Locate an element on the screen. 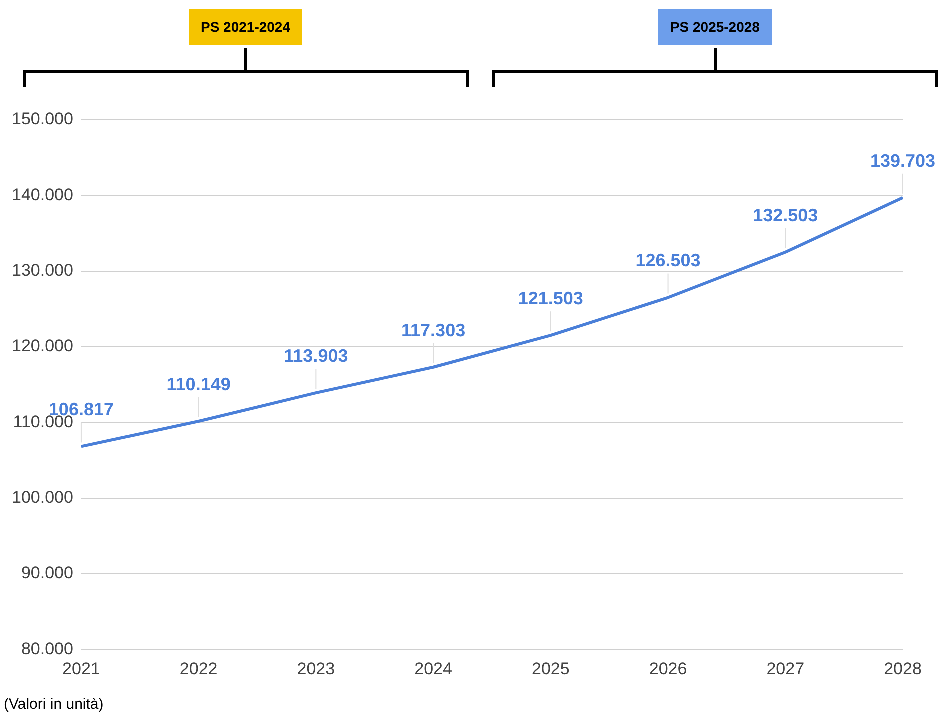  x-tick-label: 2023 is located at coordinates (316, 668).